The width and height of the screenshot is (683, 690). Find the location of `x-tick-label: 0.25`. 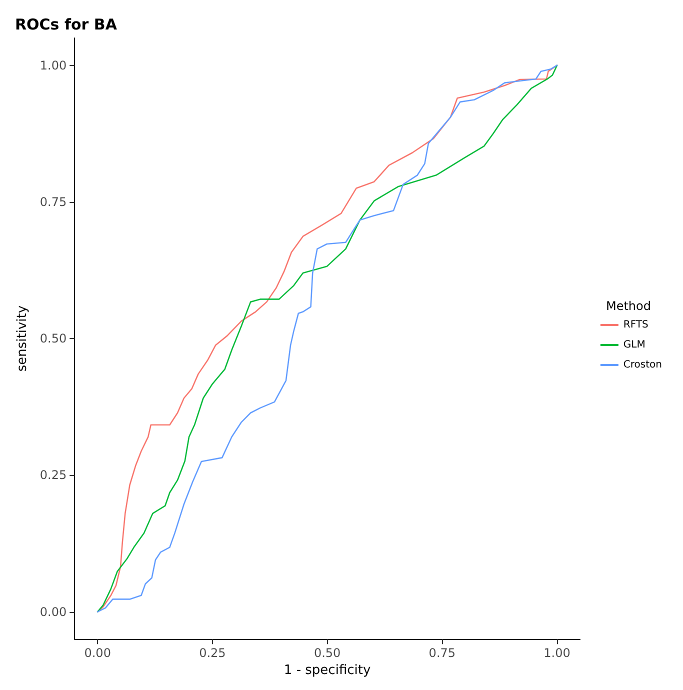

x-tick-label: 0.25 is located at coordinates (212, 653).